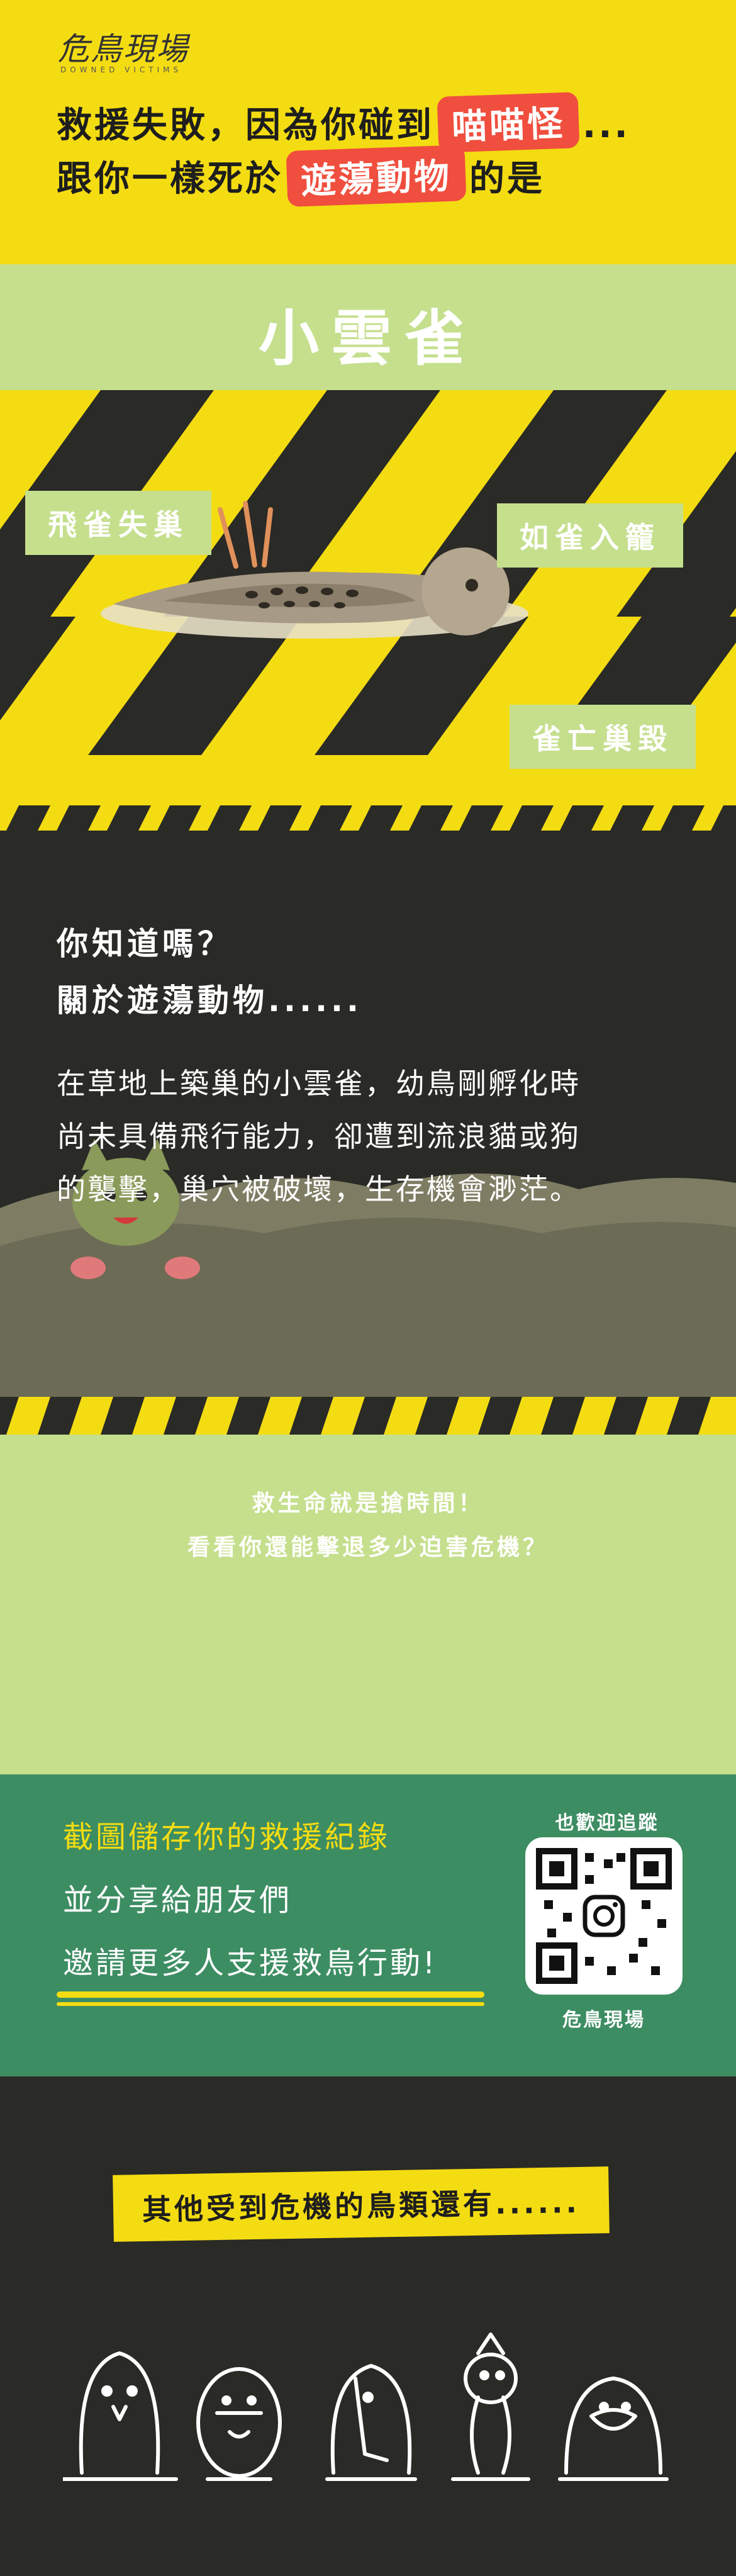 The image size is (736, 2576). Describe the element at coordinates (376, 176) in the screenshot. I see `roaming-animal-tag: 遊蕩動物` at that location.